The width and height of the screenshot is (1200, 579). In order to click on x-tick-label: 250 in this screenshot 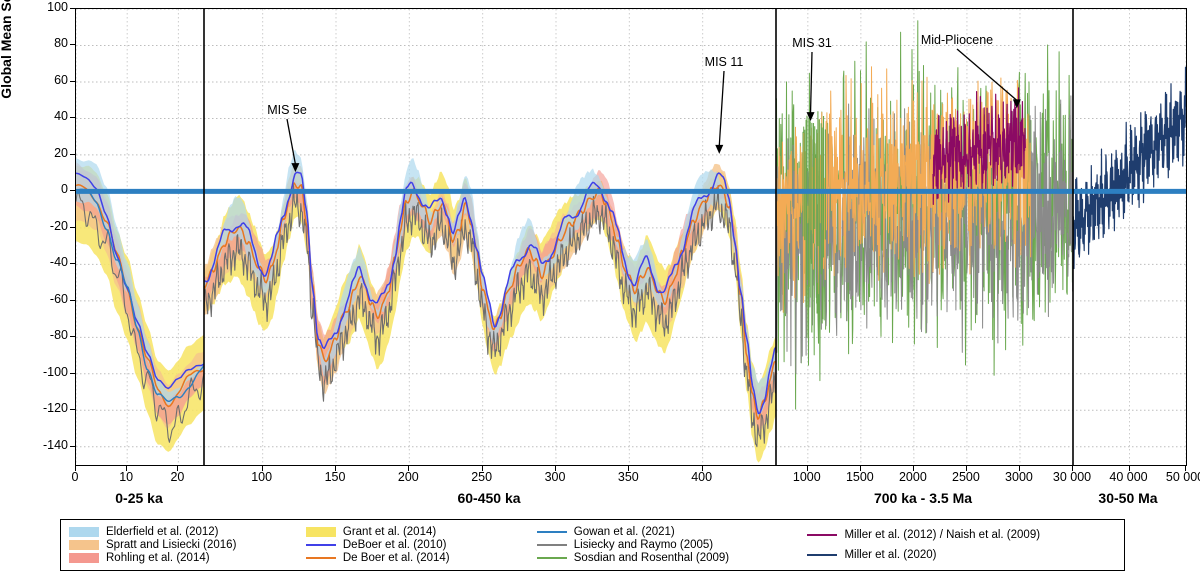, I will do `click(482, 477)`.